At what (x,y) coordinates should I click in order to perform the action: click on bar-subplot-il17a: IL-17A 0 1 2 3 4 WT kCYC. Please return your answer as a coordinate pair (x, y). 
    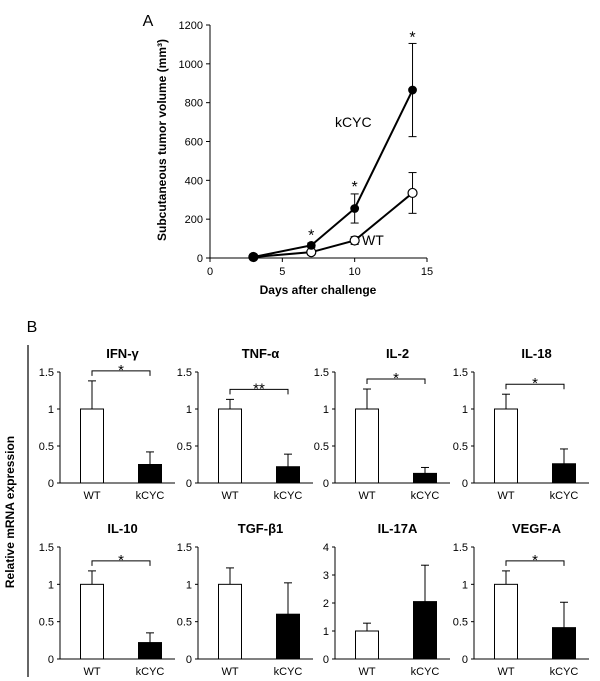
    Looking at the image, I should click on (386, 599).